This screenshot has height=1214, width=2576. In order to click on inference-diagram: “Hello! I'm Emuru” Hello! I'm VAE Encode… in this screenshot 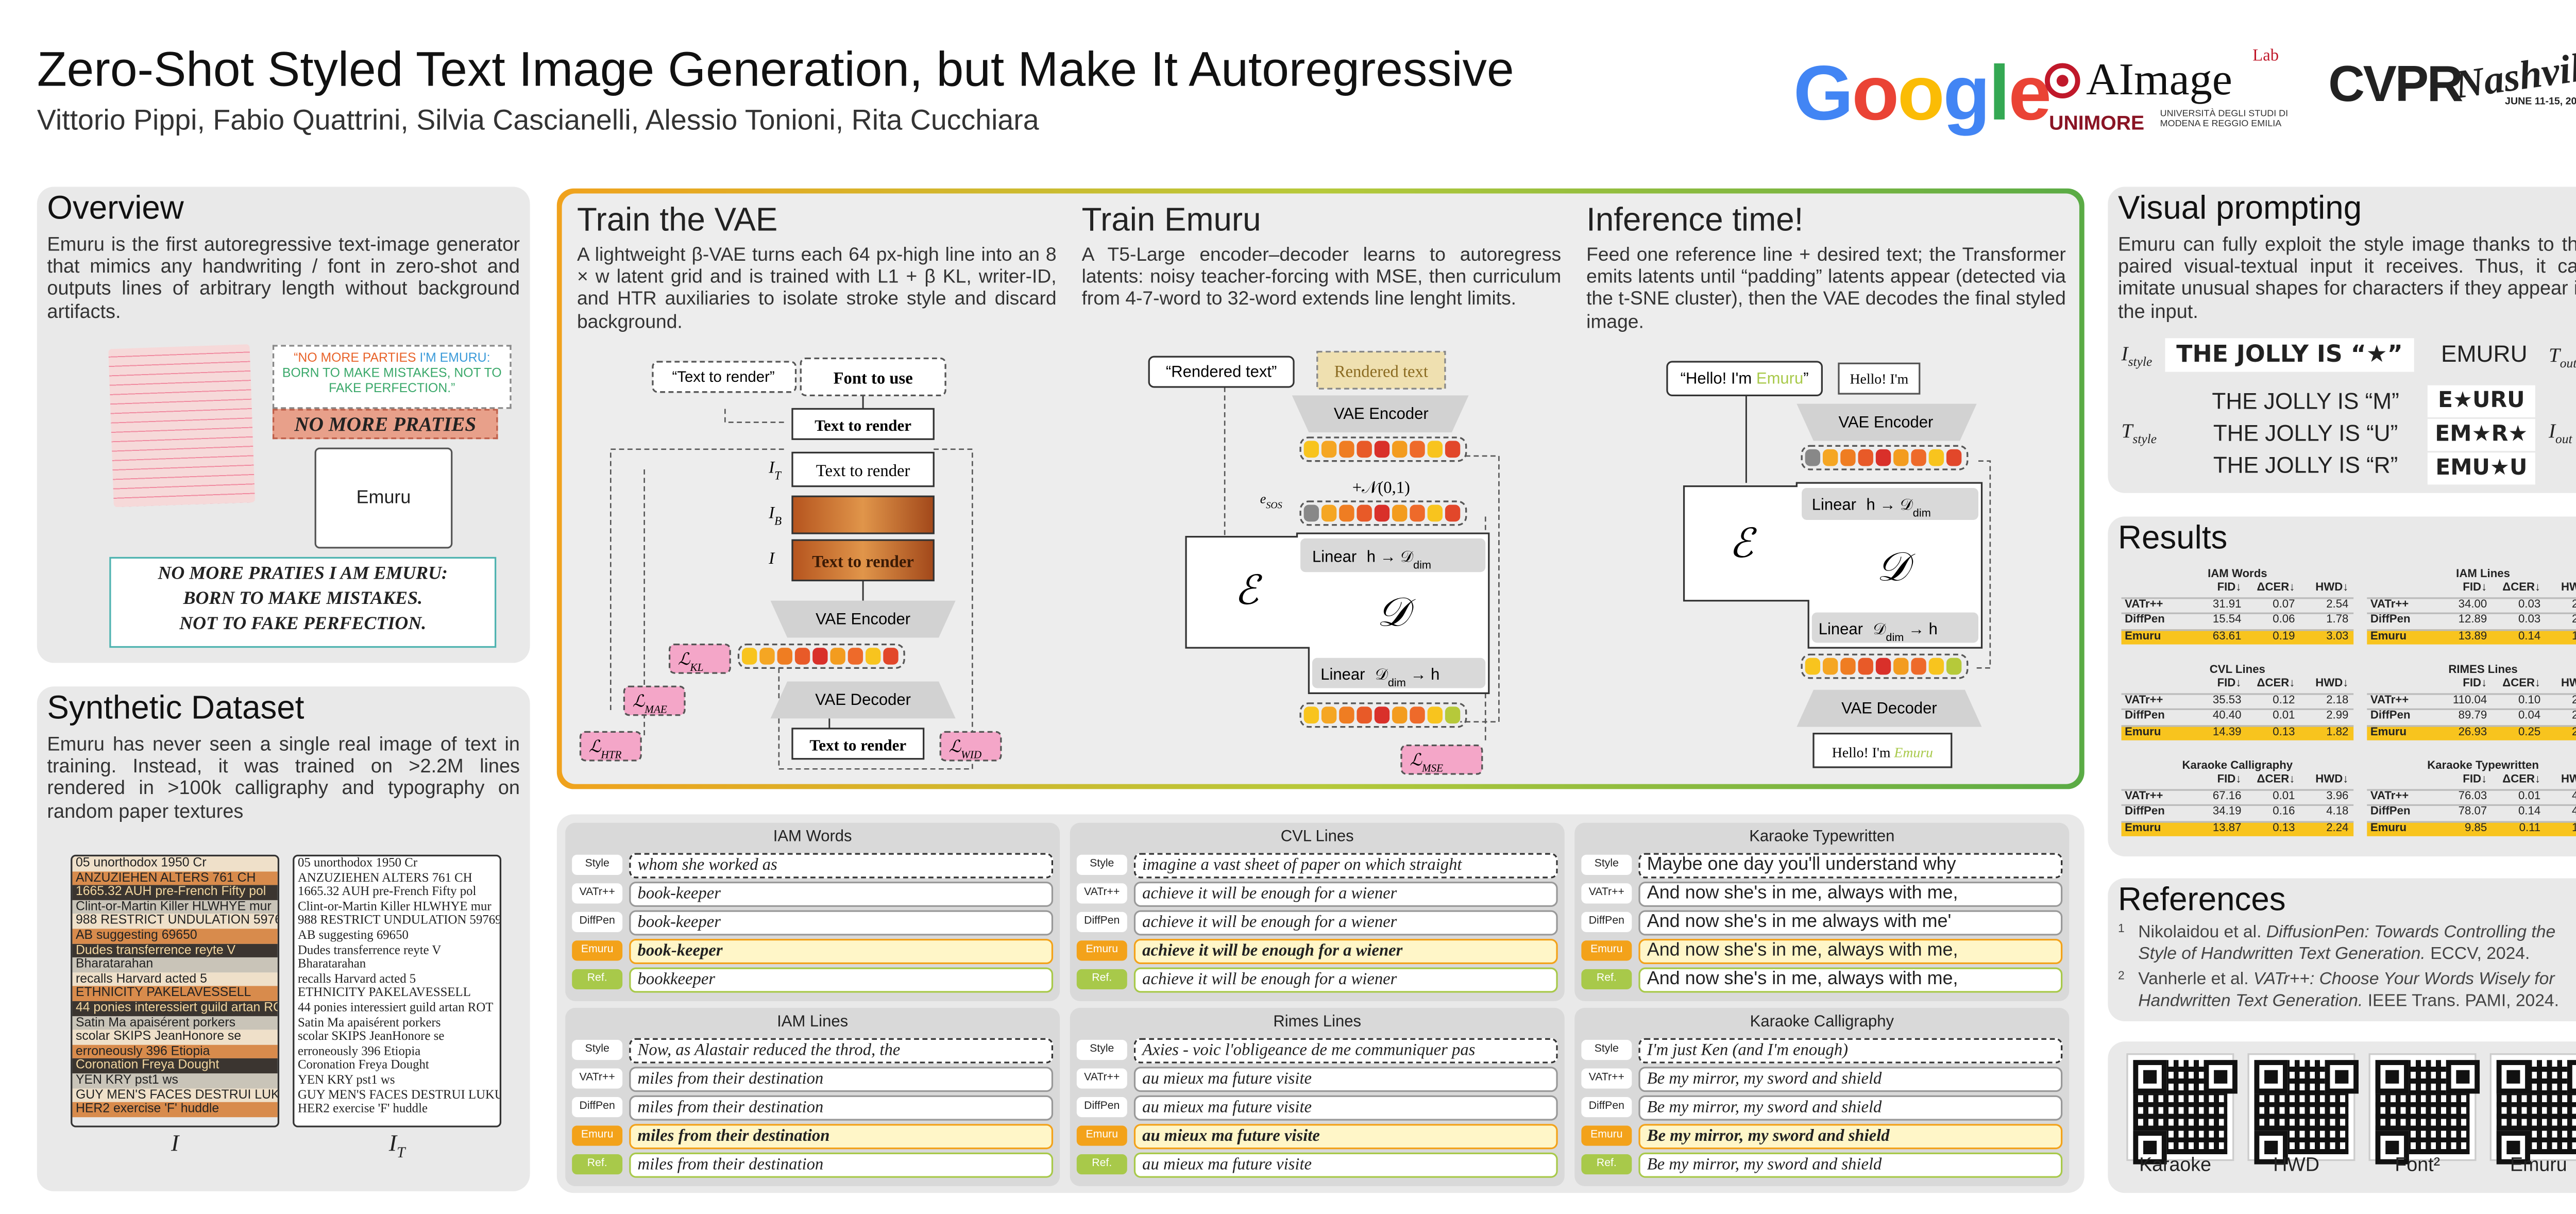, I will do `click(1828, 564)`.